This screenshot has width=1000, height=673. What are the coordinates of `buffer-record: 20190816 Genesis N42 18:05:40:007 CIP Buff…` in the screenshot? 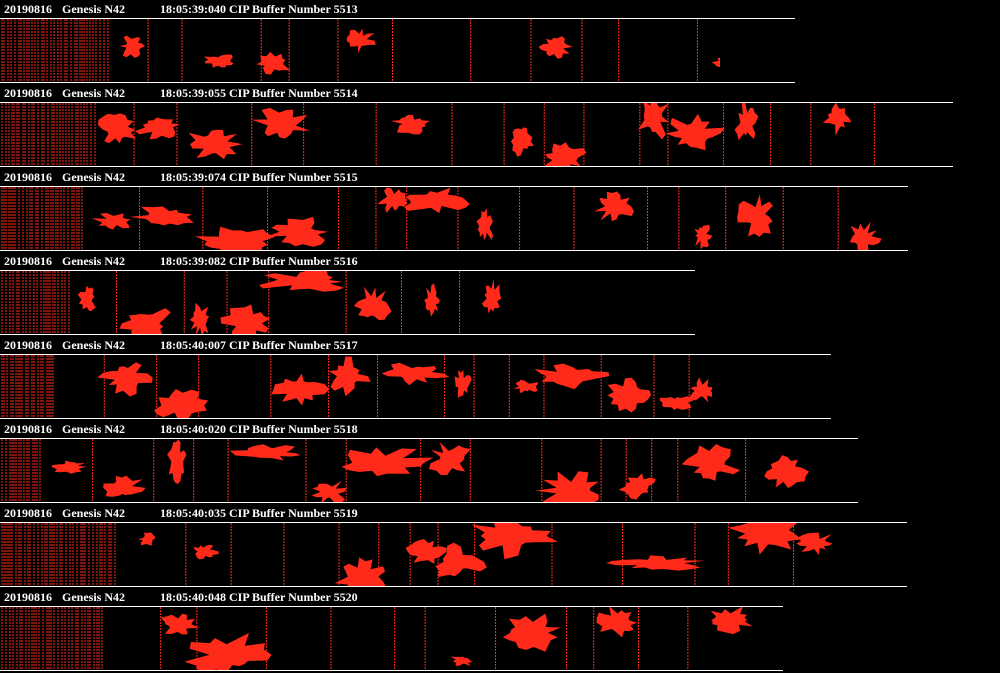 It's located at (500, 378).